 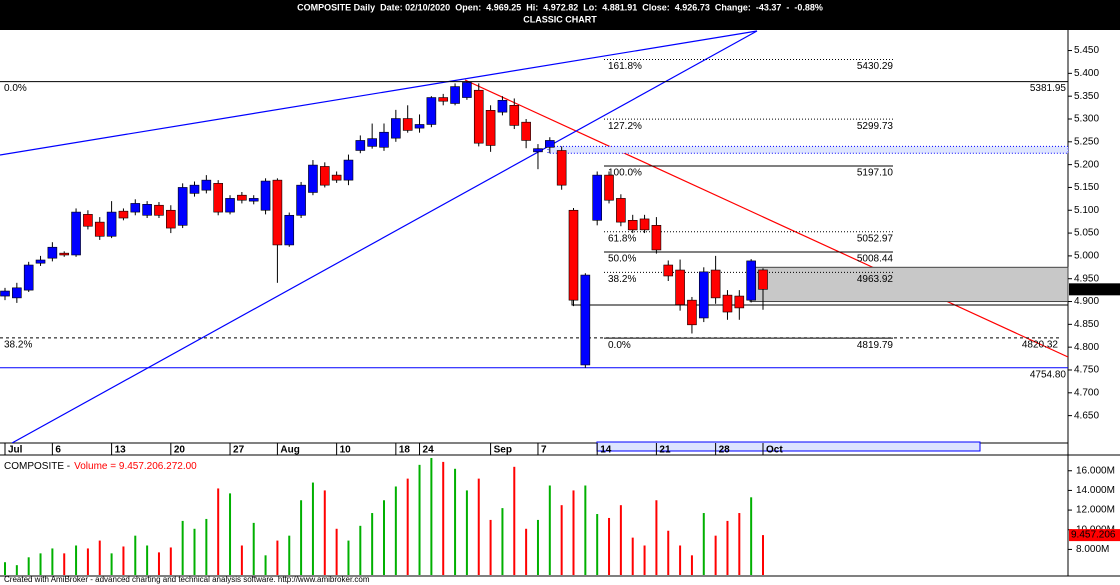 What do you see at coordinates (1095, 490) in the screenshot?
I see `y-tick-label: 14.000M` at bounding box center [1095, 490].